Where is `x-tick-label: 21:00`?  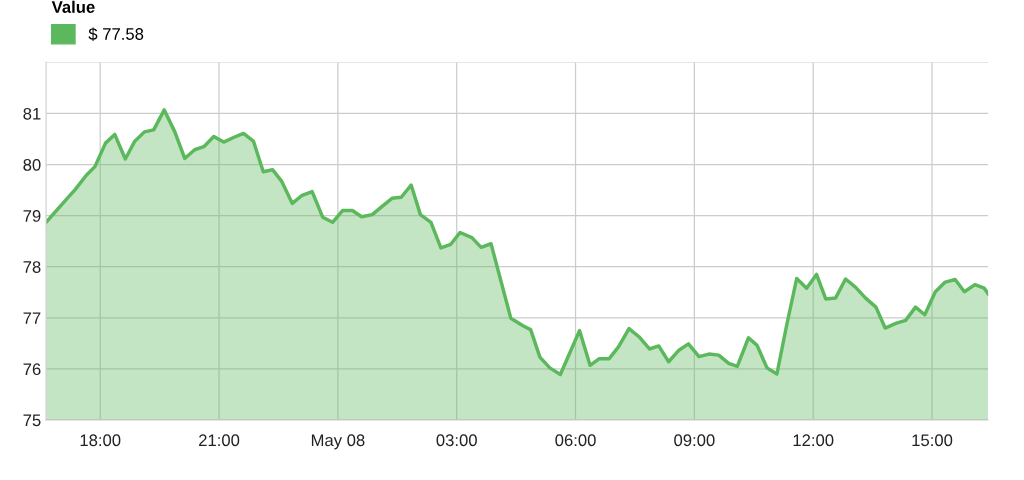
x-tick-label: 21:00 is located at coordinates (219, 440).